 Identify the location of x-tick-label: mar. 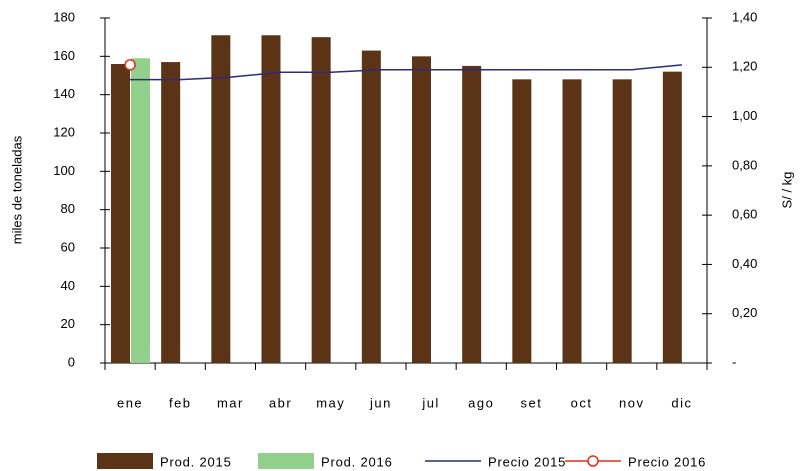
(230, 402).